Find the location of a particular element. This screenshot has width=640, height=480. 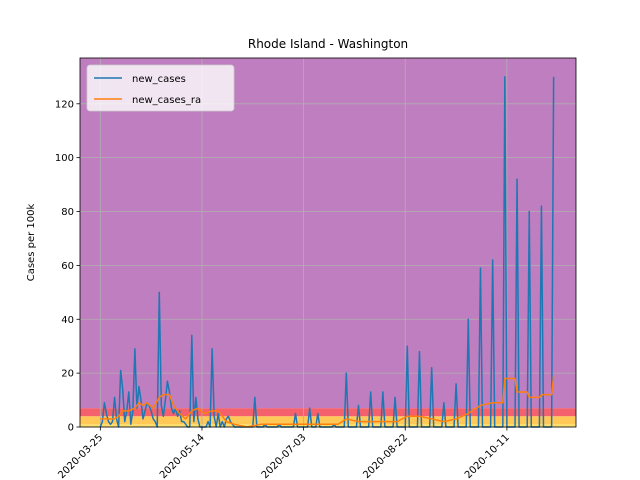

legend: new_cases new_cases_ra is located at coordinates (160, 88).